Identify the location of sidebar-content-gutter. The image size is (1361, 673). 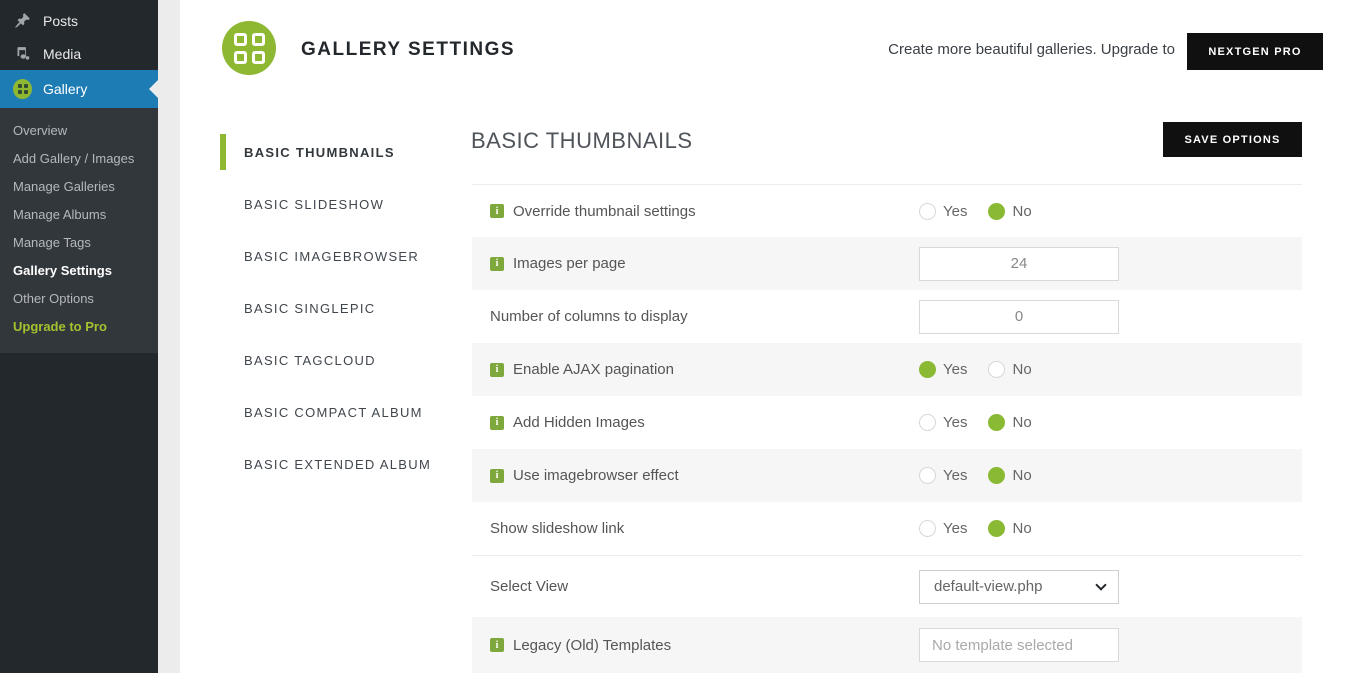
(169, 336).